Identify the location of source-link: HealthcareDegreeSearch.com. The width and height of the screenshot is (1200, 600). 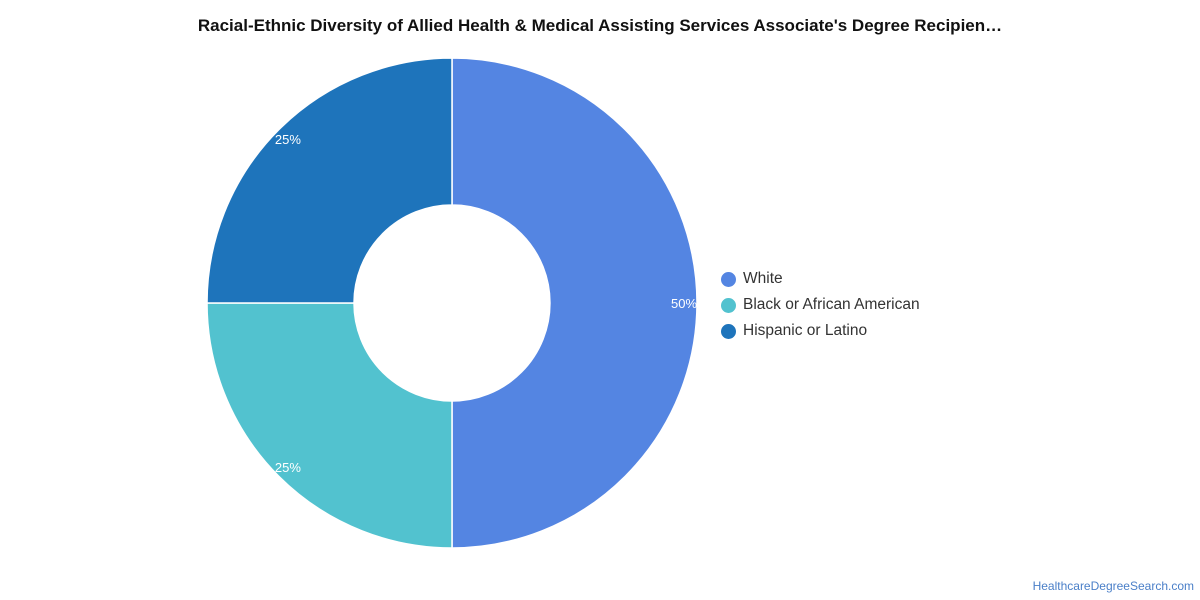
(1113, 586).